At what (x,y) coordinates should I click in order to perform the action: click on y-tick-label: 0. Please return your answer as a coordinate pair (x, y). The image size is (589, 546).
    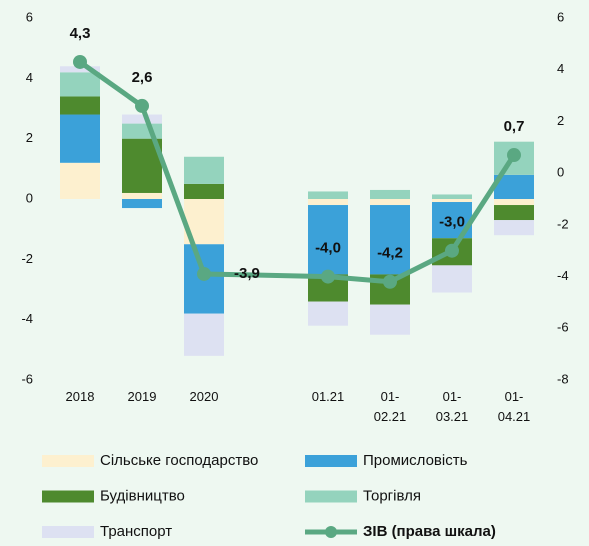
    Looking at the image, I should click on (29, 197).